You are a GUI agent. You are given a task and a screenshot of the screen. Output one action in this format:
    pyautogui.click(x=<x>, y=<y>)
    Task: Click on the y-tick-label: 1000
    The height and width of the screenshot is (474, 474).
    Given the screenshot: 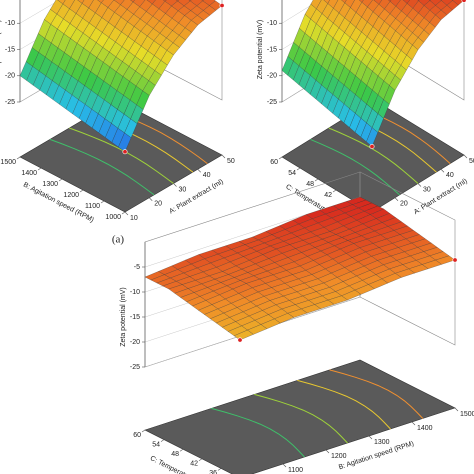 What is the action you would take?
    pyautogui.click(x=113, y=217)
    